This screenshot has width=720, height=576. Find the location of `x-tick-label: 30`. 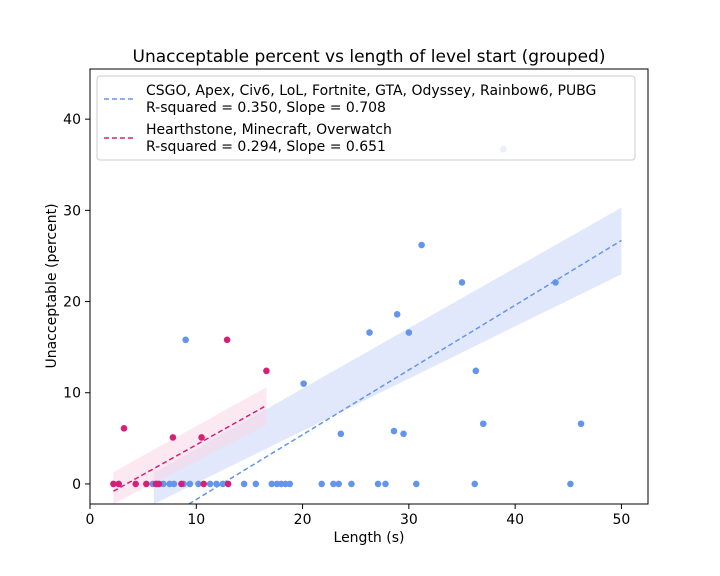

x-tick-label: 30 is located at coordinates (409, 520).